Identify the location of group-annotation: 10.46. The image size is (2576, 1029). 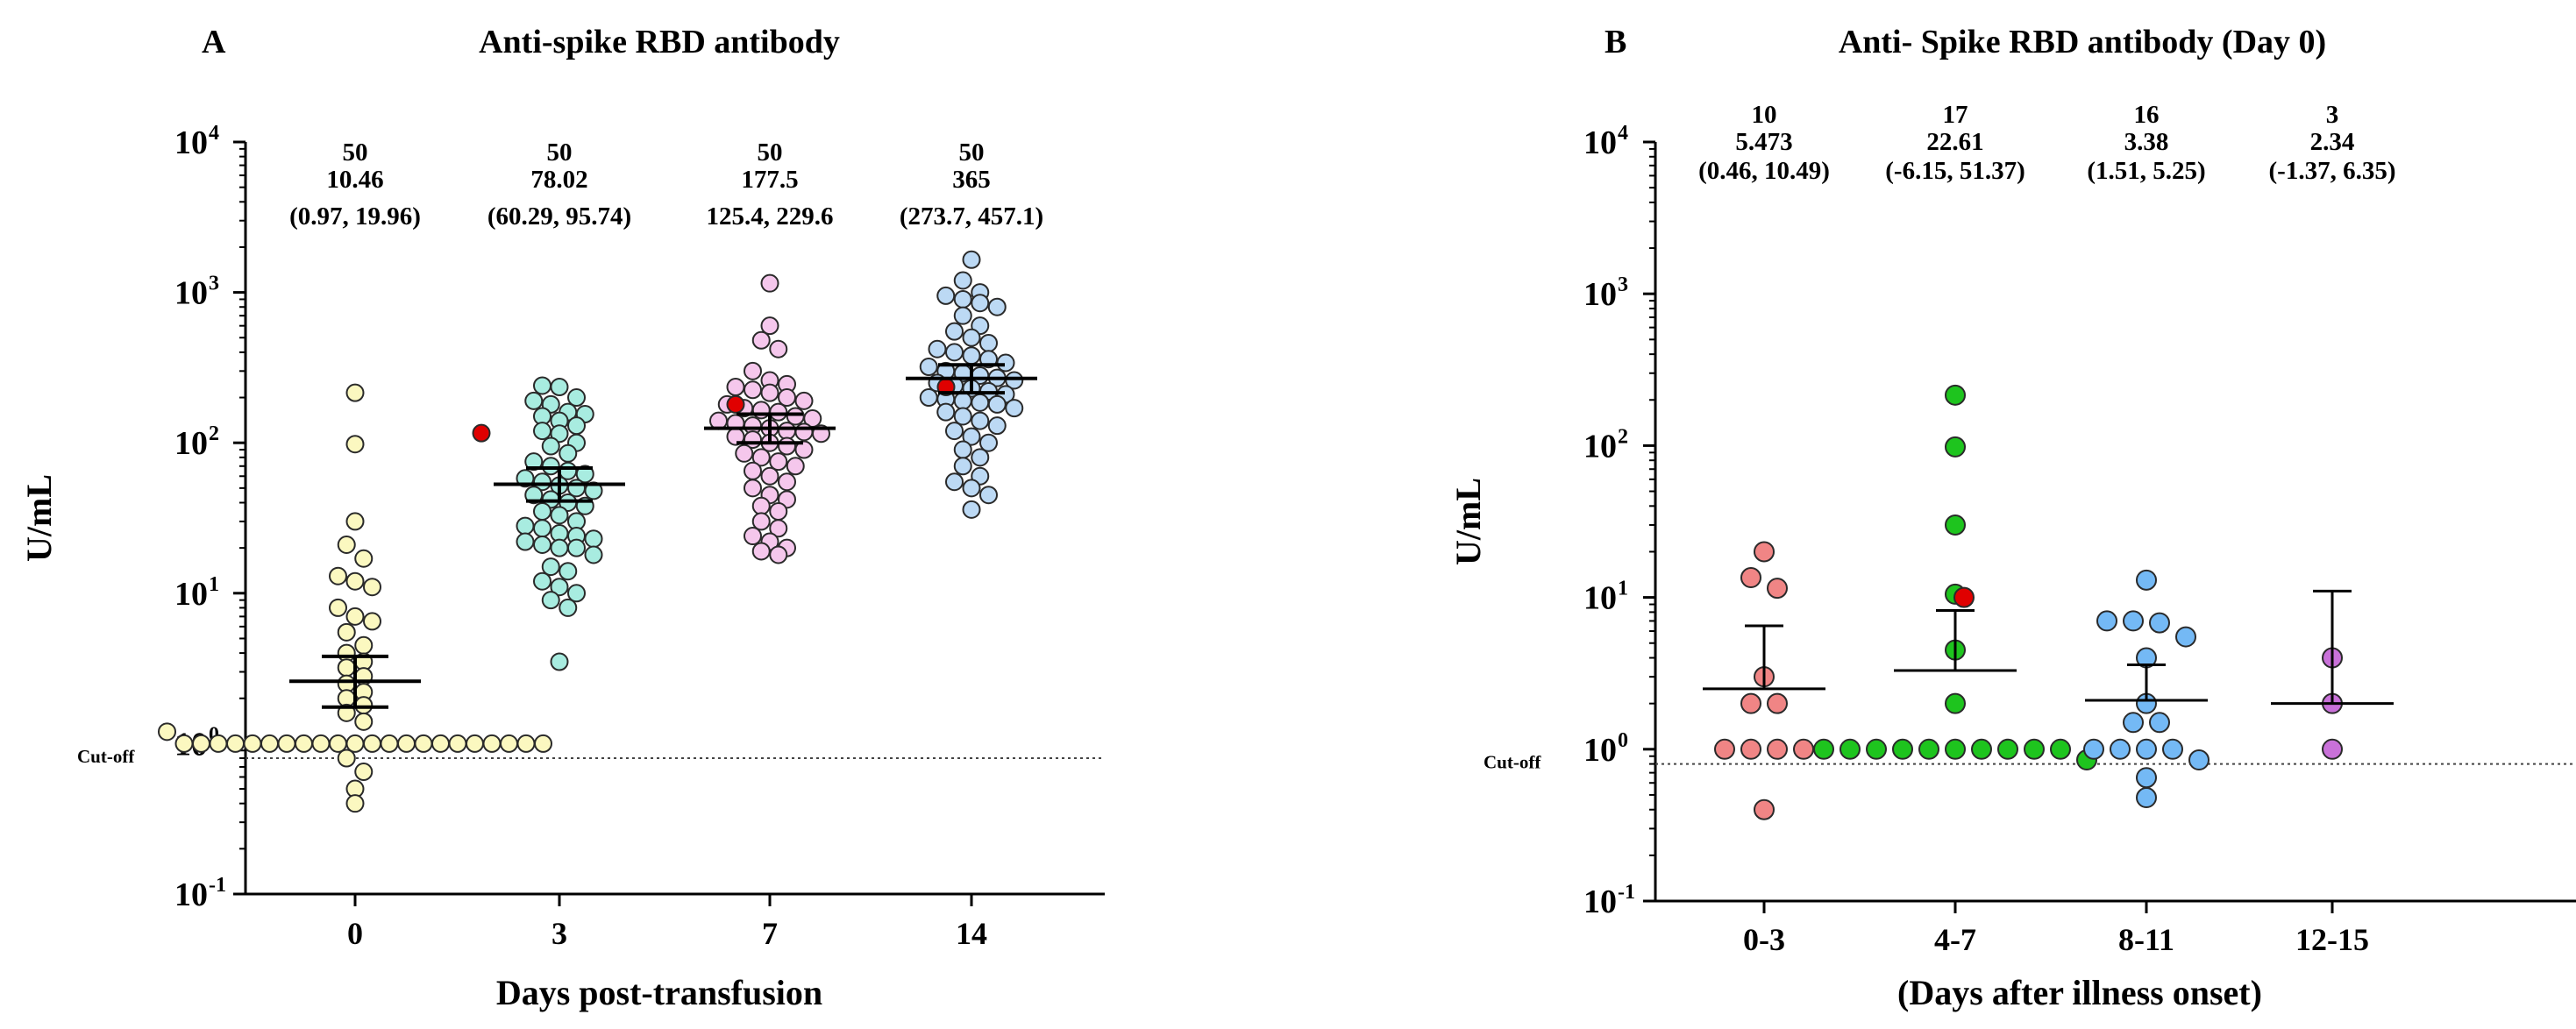
(354, 180).